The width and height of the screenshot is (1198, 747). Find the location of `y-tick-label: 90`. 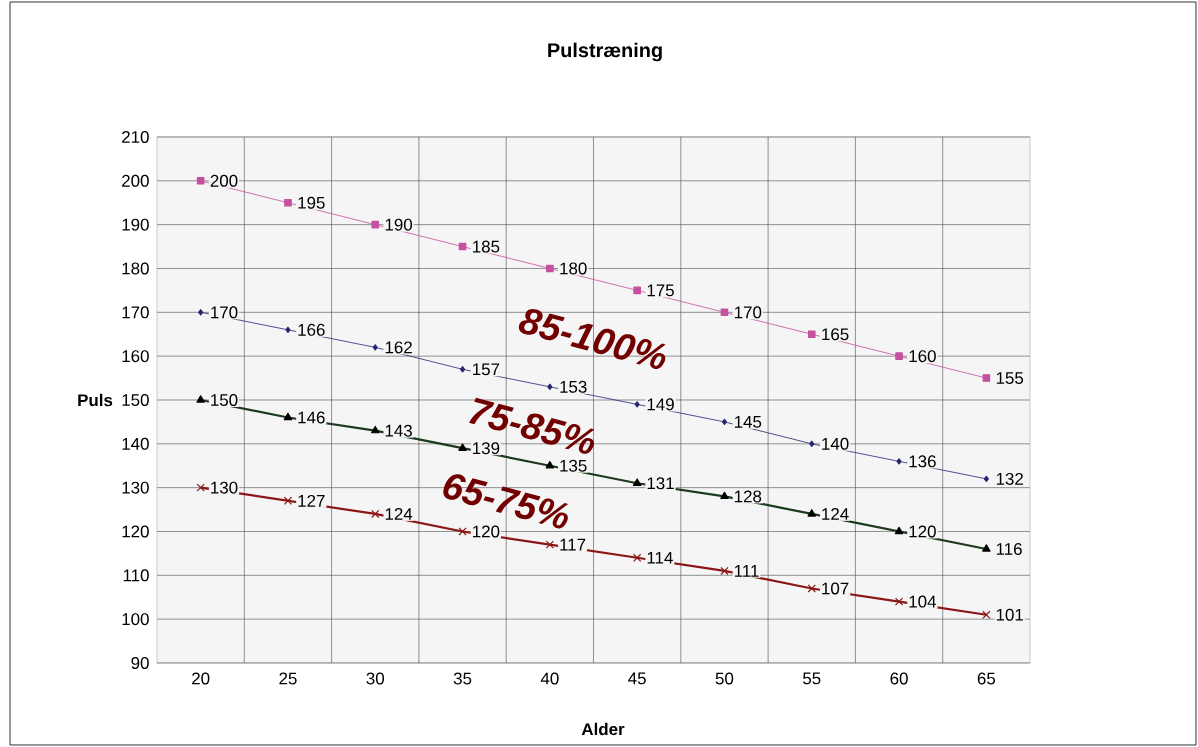

y-tick-label: 90 is located at coordinates (140, 662).